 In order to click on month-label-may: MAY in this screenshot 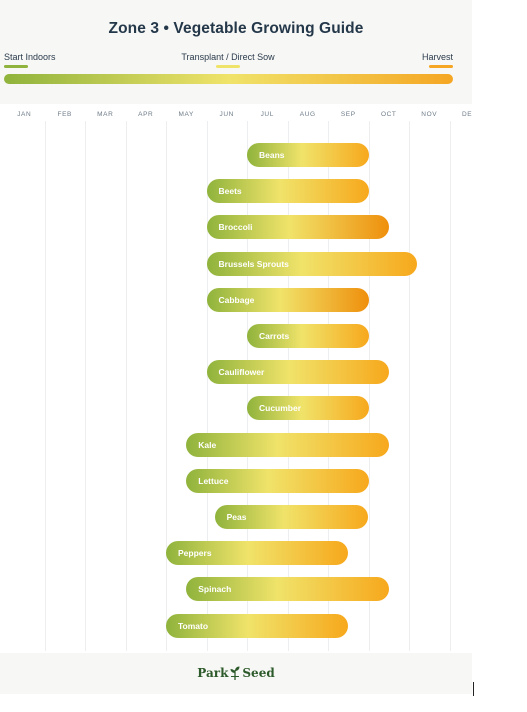, I will do `click(186, 114)`.